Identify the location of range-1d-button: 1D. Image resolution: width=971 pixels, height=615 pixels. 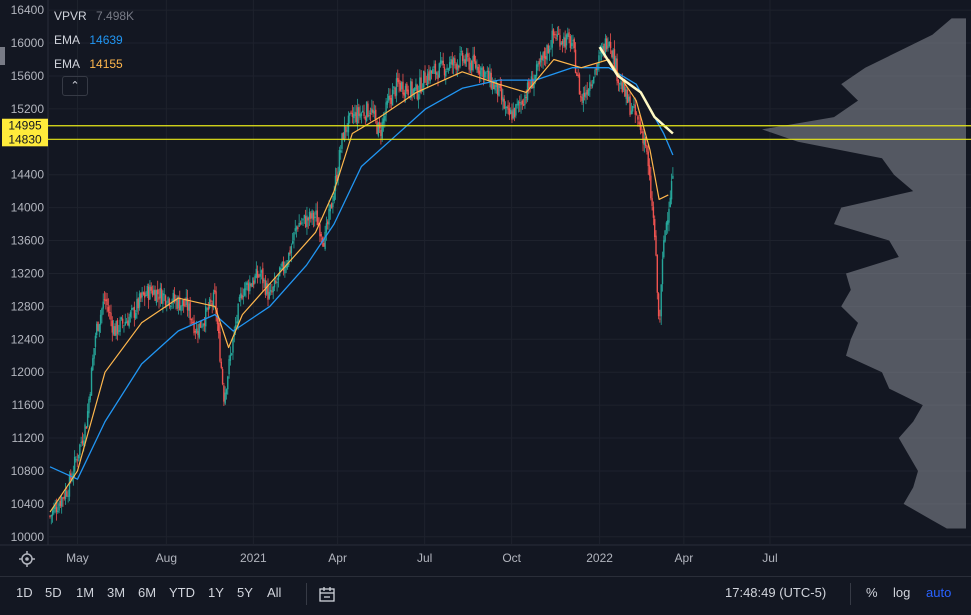
(24, 592).